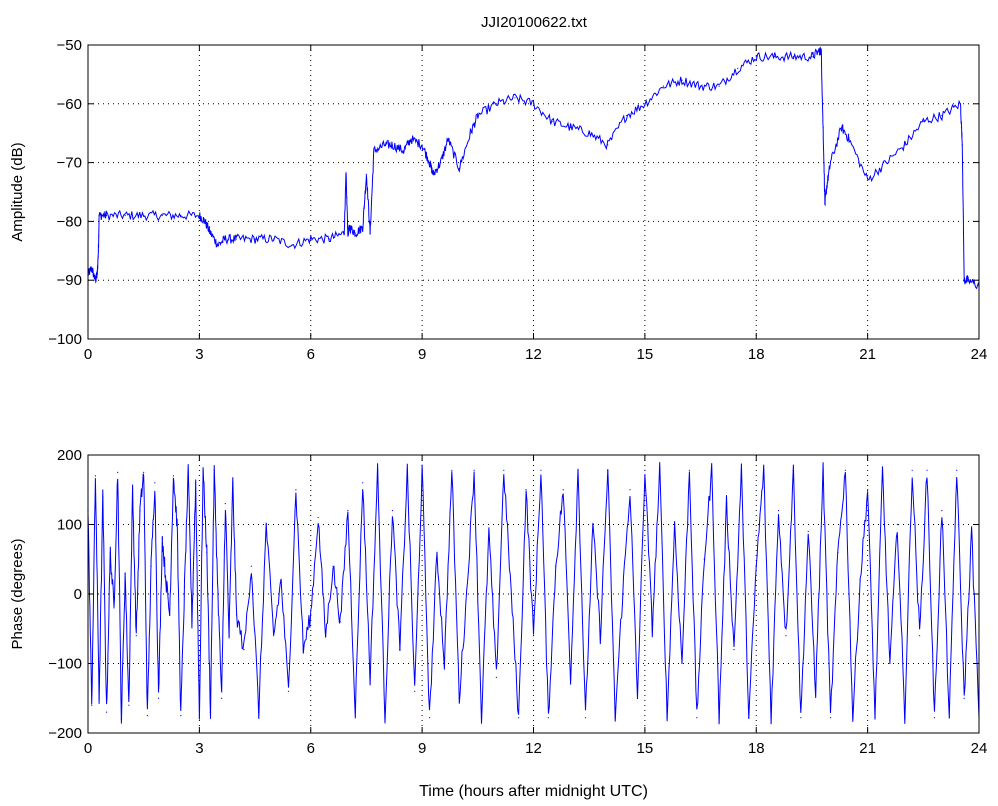 The width and height of the screenshot is (998, 806). What do you see at coordinates (88, 354) in the screenshot?
I see `x-tick-label: 0` at bounding box center [88, 354].